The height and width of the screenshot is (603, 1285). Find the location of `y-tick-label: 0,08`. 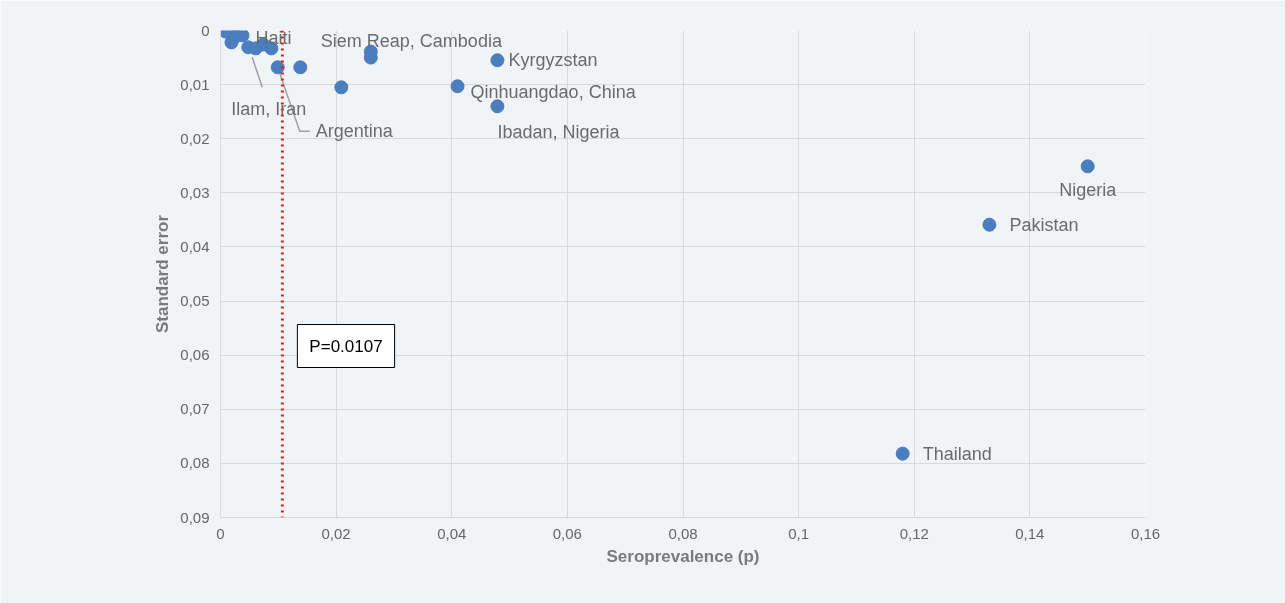

y-tick-label: 0,08 is located at coordinates (195, 463).